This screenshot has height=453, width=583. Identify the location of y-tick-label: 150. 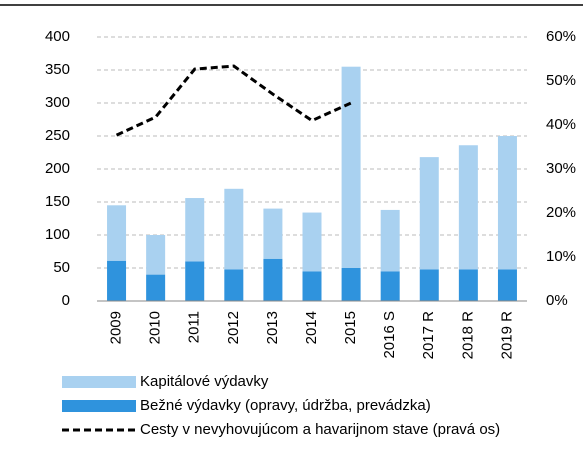
(57, 201).